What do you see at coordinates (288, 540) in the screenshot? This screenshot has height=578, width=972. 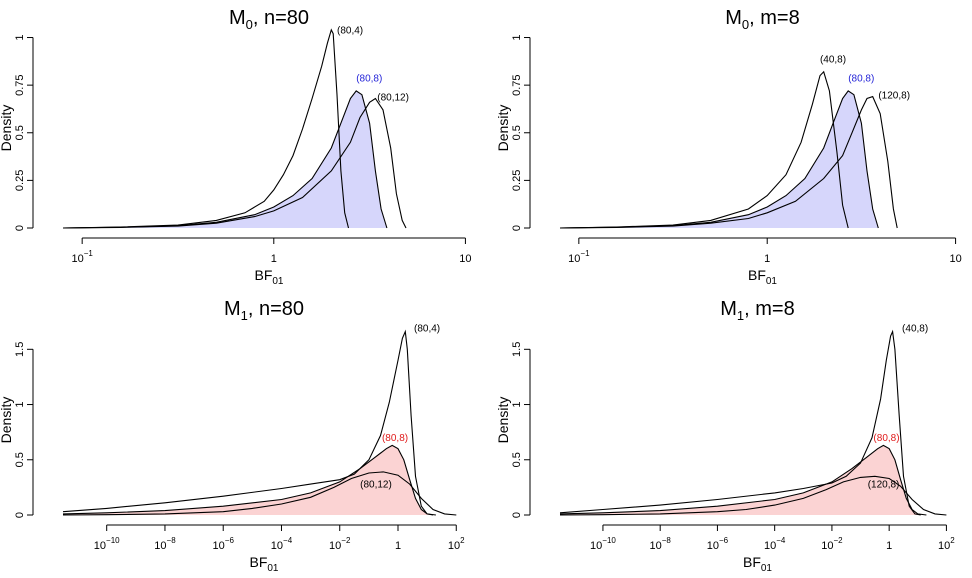 I see `x-tick-exponent: −4` at bounding box center [288, 540].